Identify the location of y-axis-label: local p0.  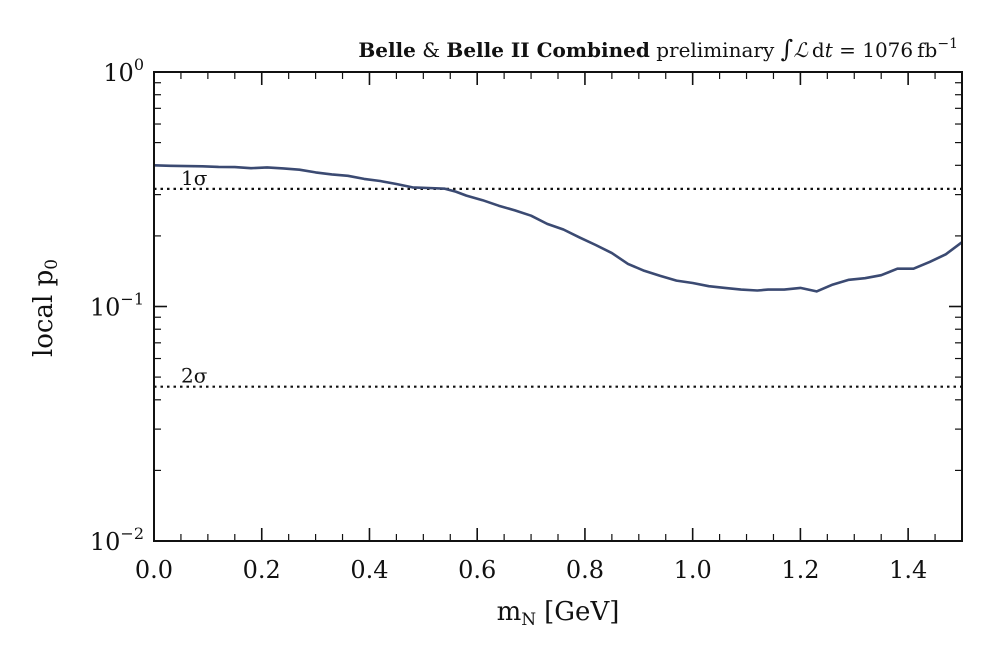
(45, 308).